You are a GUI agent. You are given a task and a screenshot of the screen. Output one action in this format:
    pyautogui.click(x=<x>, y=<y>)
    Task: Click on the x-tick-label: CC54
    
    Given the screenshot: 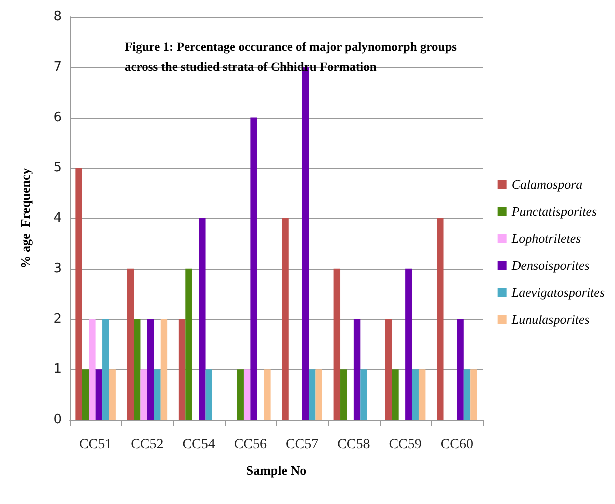 What is the action you would take?
    pyautogui.click(x=199, y=445)
    